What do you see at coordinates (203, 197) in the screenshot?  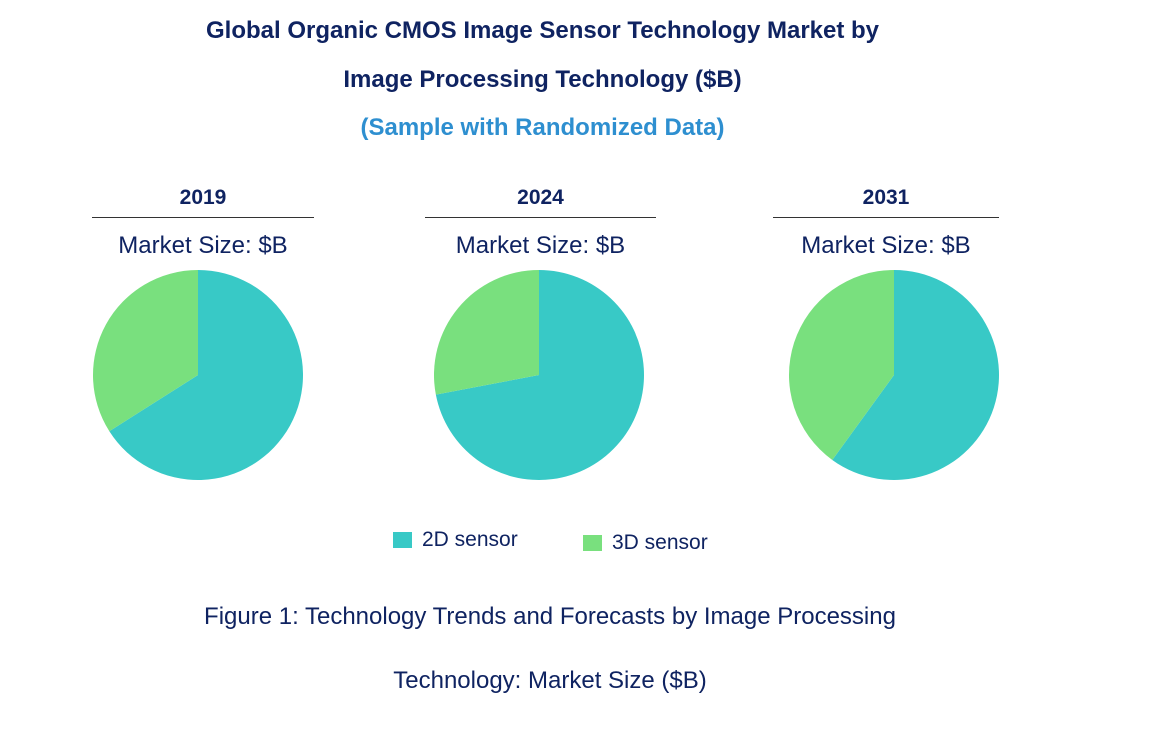 I see `year-label: 2019` at bounding box center [203, 197].